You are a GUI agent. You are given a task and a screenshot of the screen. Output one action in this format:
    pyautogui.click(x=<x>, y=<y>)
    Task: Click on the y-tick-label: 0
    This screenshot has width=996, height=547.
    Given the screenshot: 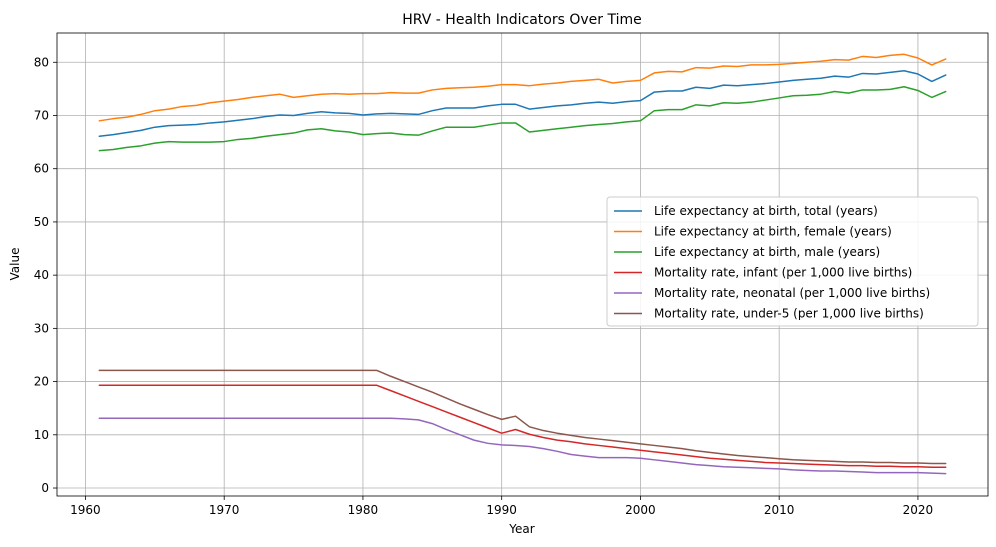 What is the action you would take?
    pyautogui.click(x=45, y=488)
    